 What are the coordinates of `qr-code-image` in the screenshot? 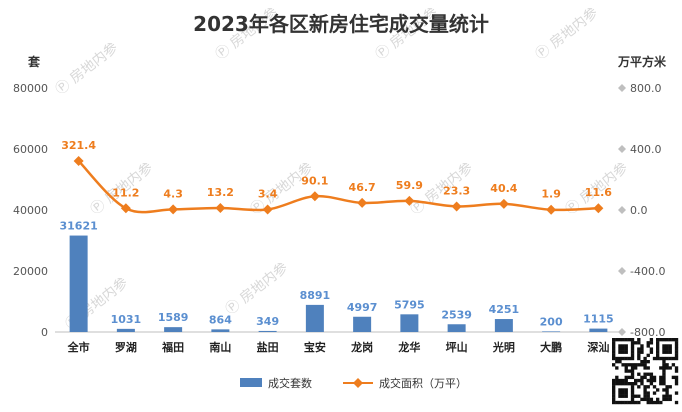 It's located at (645, 371).